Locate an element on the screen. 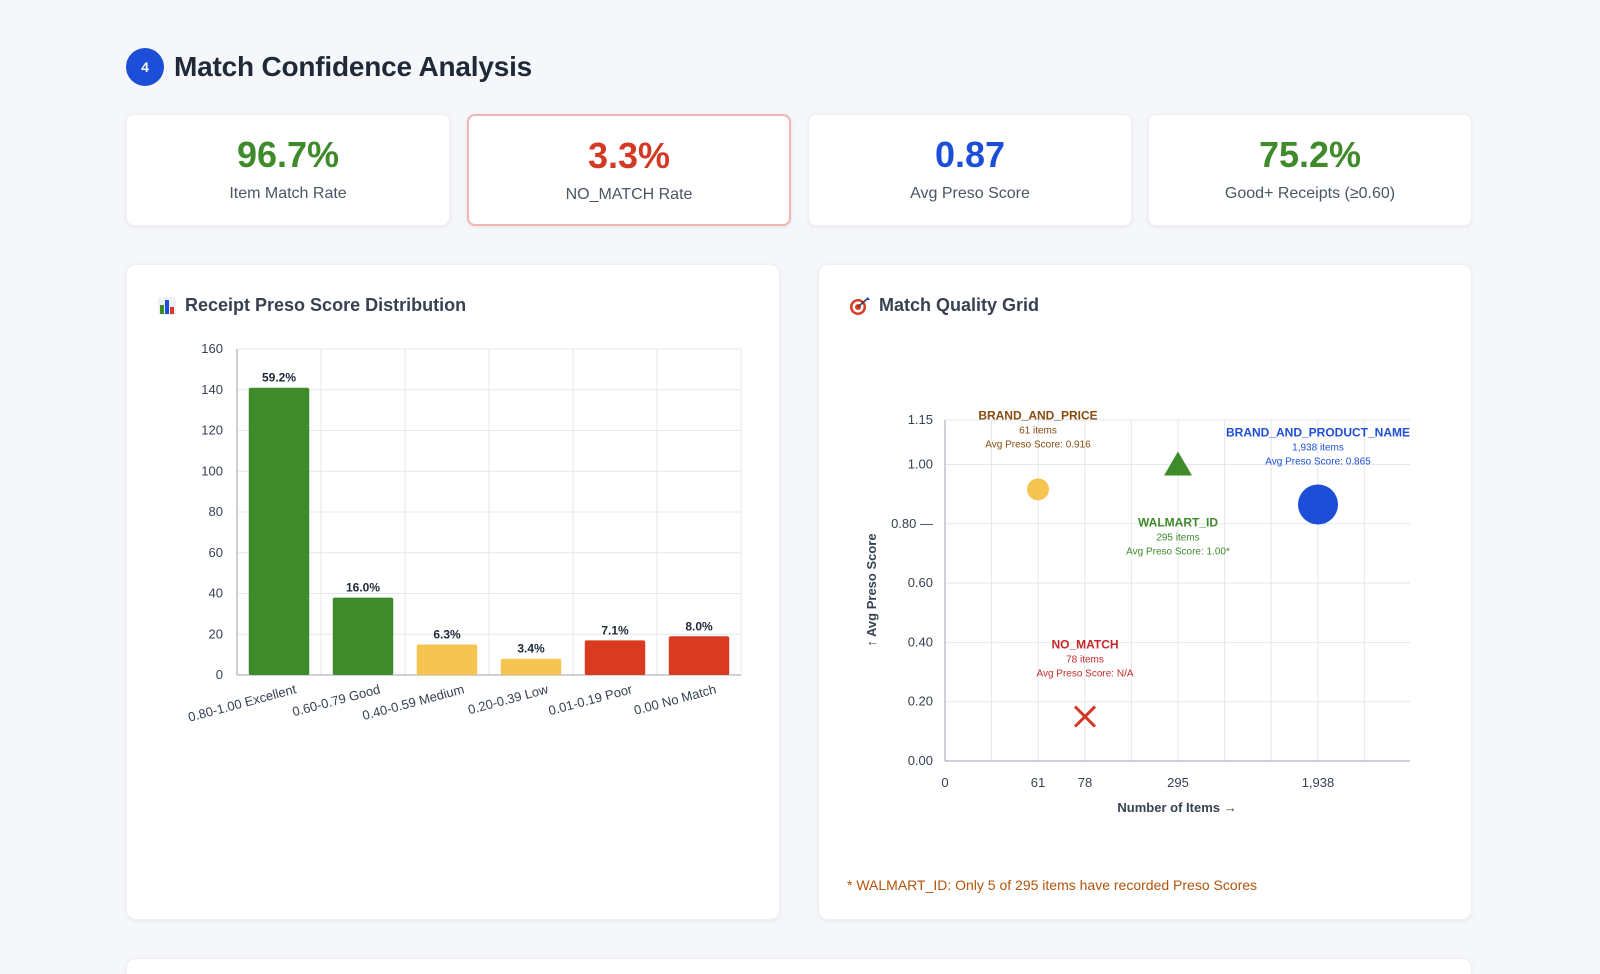 The height and width of the screenshot is (974, 1600). point-name-label: WALMART_ID is located at coordinates (1178, 522).